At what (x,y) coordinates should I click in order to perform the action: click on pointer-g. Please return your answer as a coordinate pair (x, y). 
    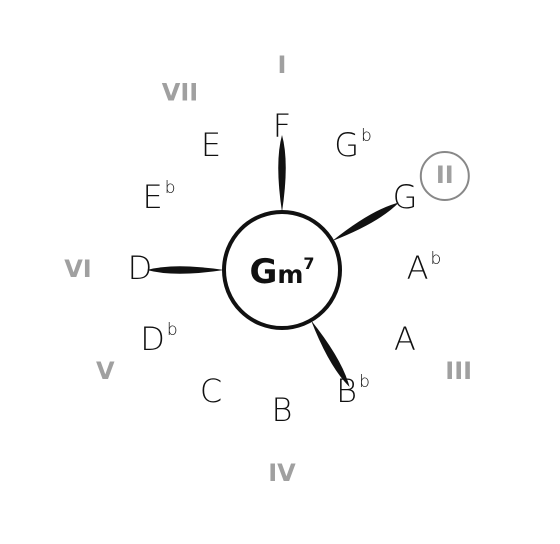
    Looking at the image, I should click on (365, 222).